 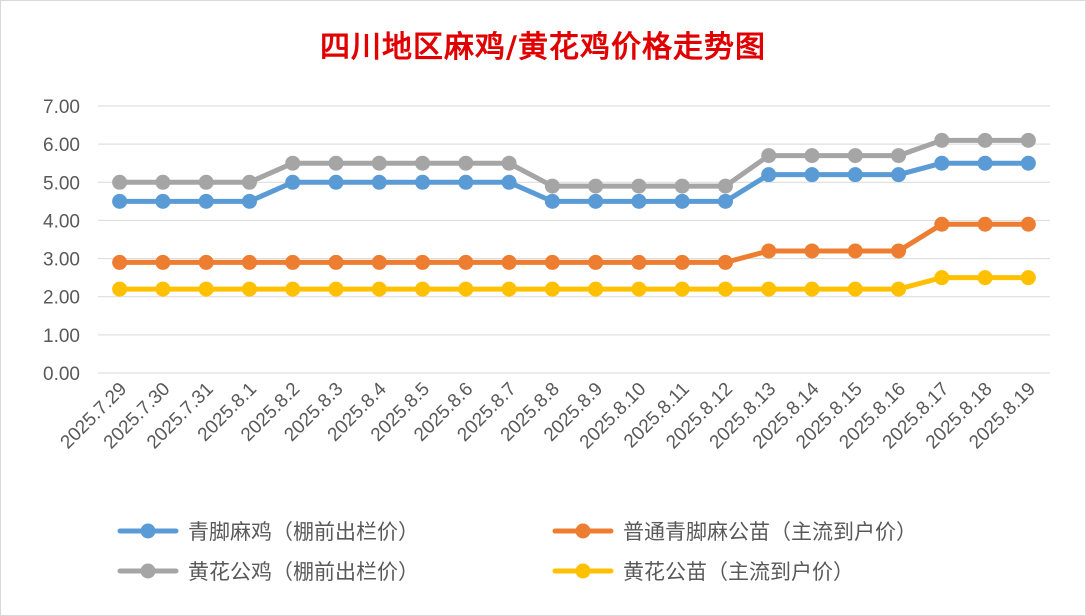 What do you see at coordinates (61, 241) in the screenshot?
I see `y-axis-ticks: 0.00 1.00 2.00 3.00 4.00 5.00 6.00 7.00` at bounding box center [61, 241].